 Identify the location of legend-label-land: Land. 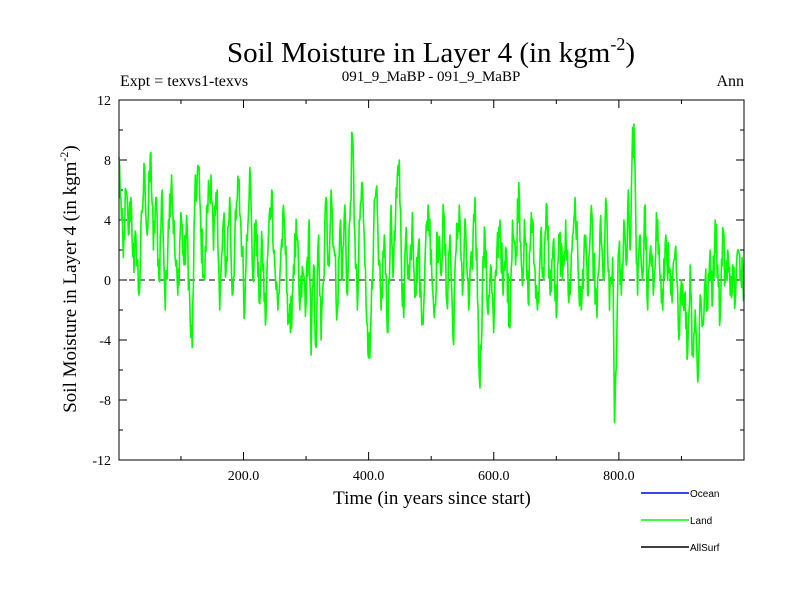
(701, 521).